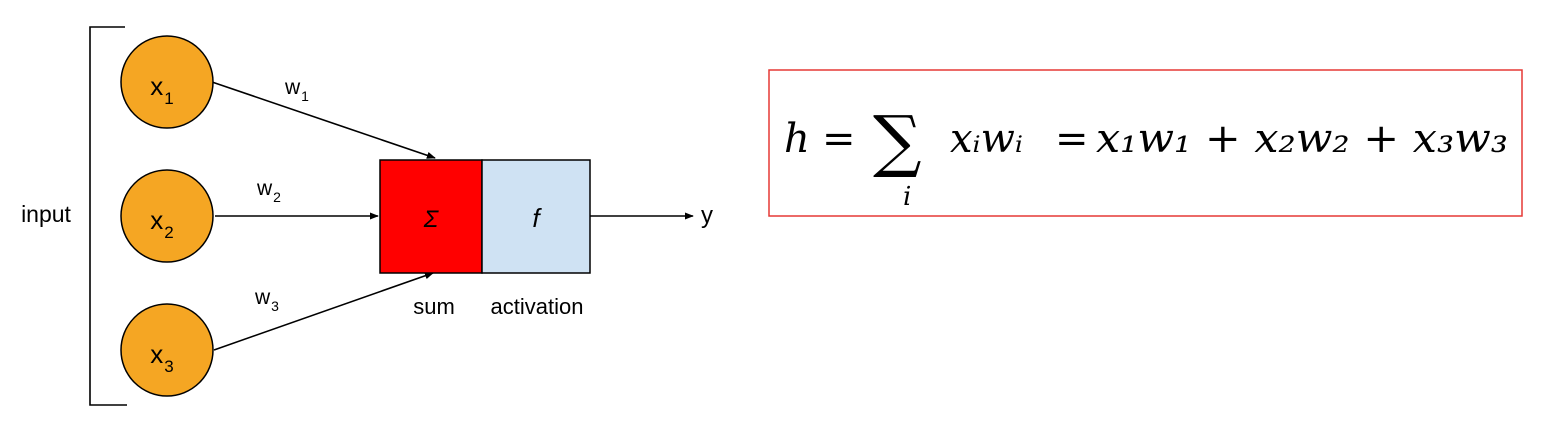 The width and height of the screenshot is (1554, 433). Describe the element at coordinates (797, 139) in the screenshot. I see `formula-lhs: h` at that location.